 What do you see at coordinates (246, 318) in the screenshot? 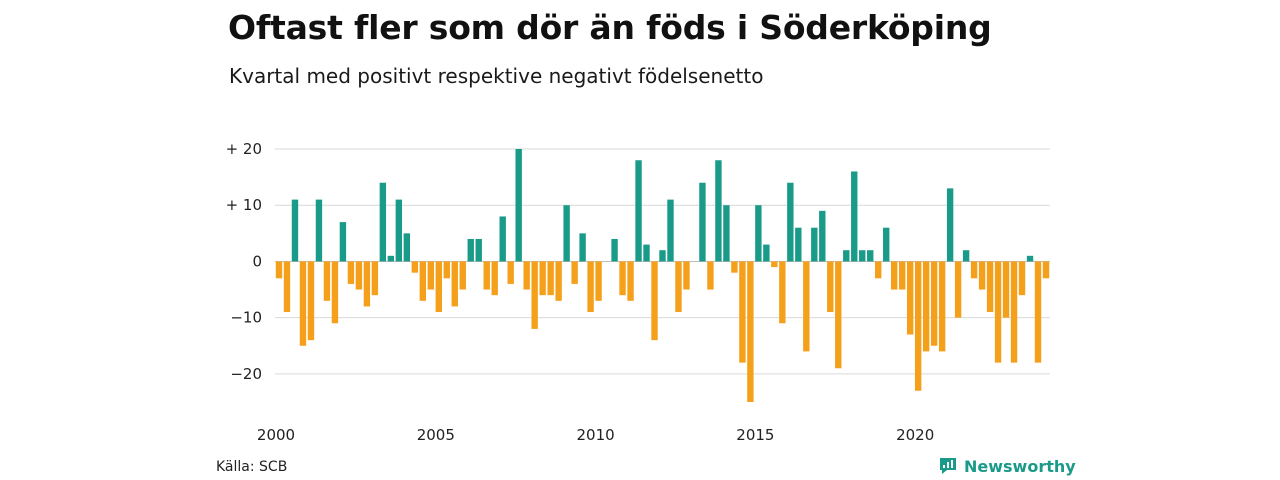
I see `y-tick-label: −10` at bounding box center [246, 318].